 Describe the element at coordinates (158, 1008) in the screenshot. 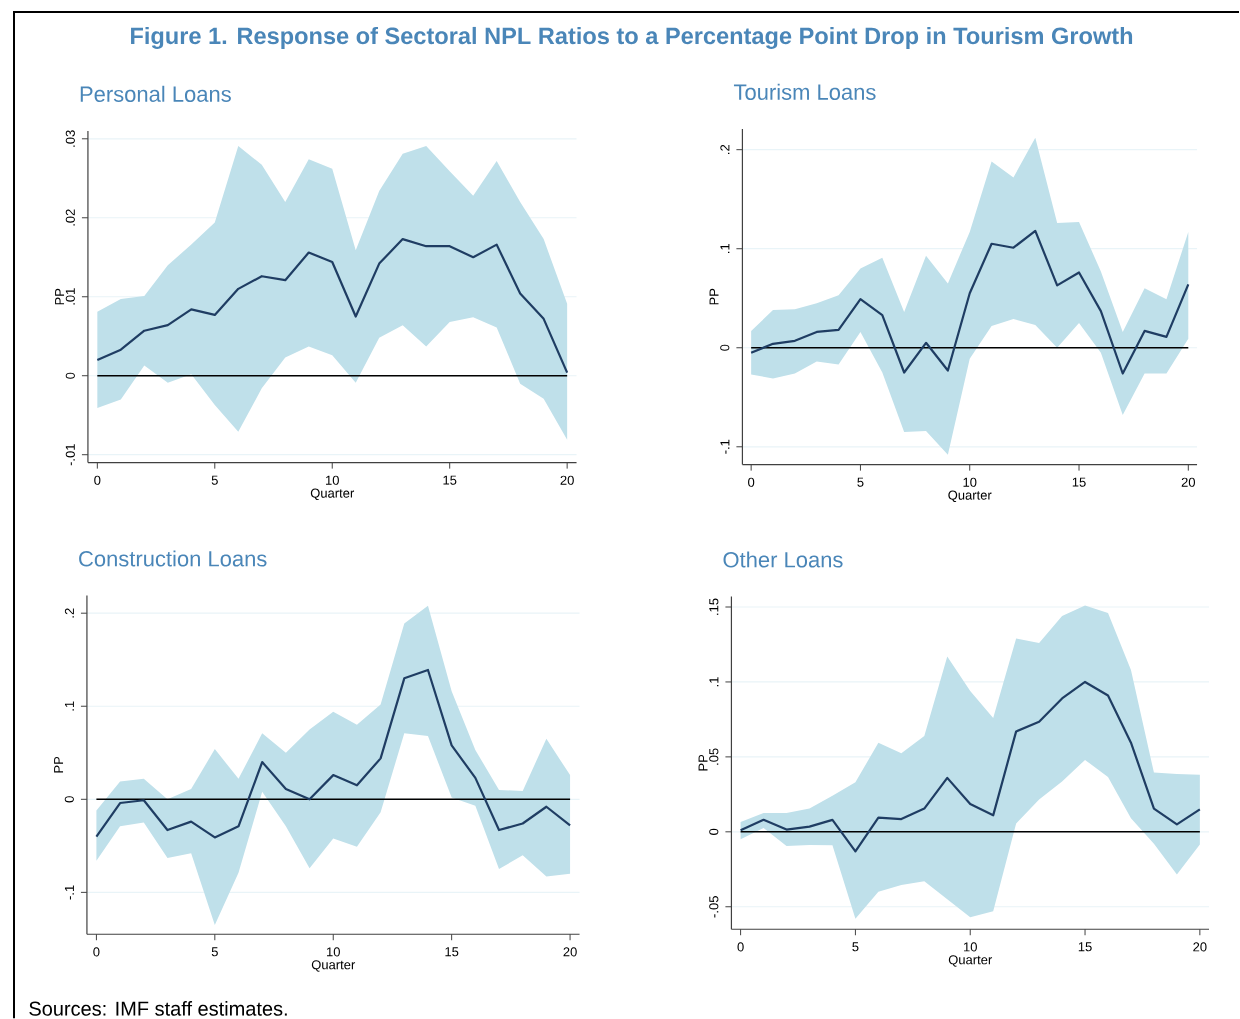

I see `source-note: Sources: IMF staff estimates.` at that location.